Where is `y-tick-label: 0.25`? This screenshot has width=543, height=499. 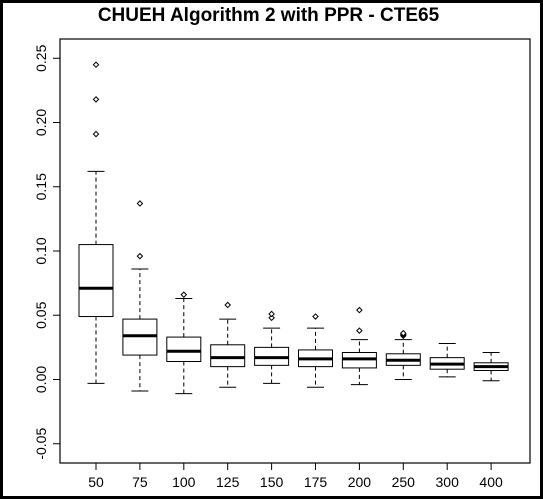 y-tick-label: 0.25 is located at coordinates (41, 57).